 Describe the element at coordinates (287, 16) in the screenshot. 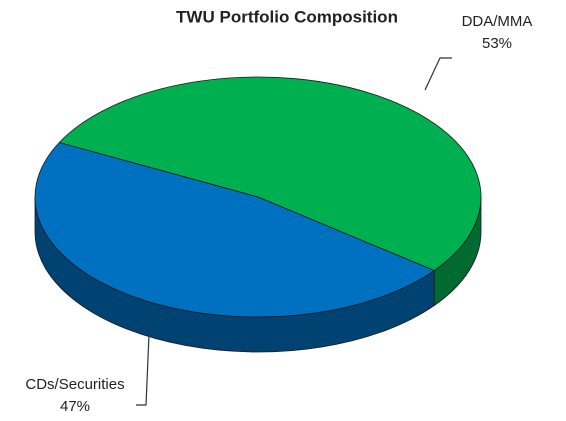

I see `chart-title: TWU Portfolio Composition` at that location.